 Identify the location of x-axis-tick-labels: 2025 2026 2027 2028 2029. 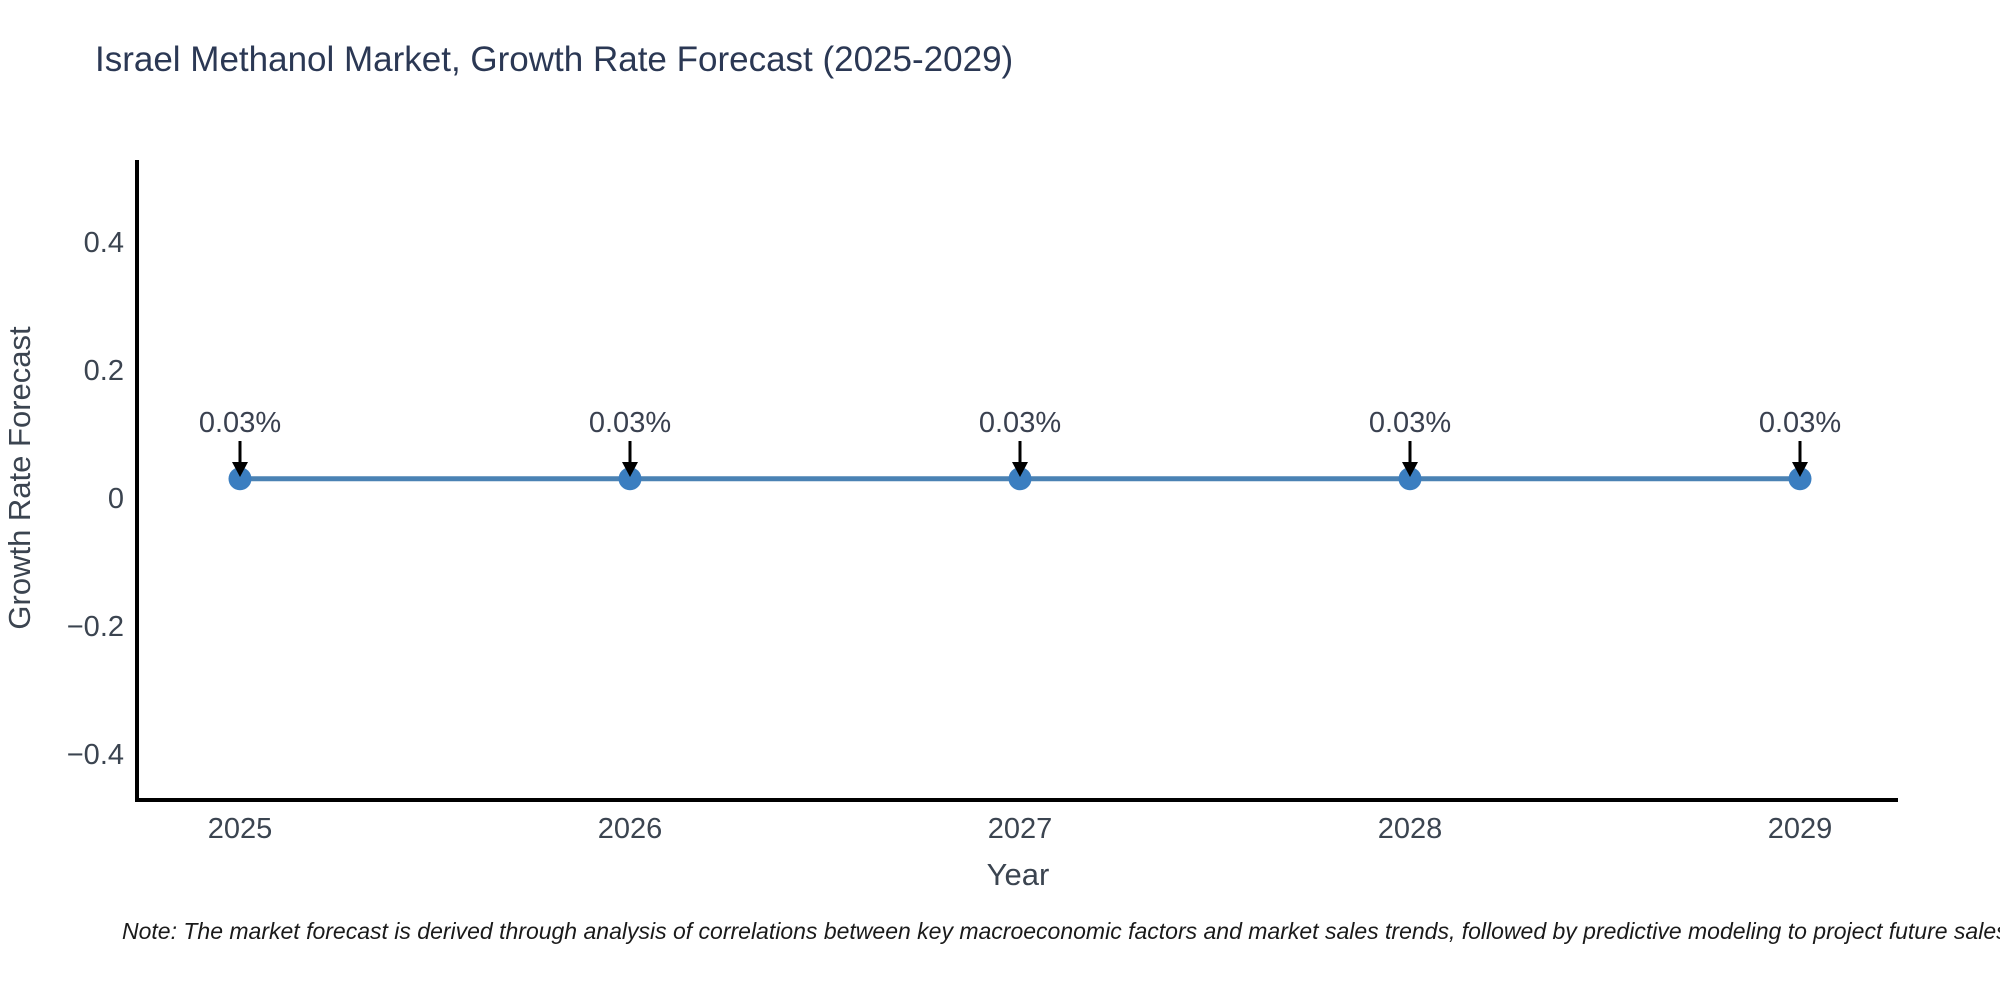
(1020, 829).